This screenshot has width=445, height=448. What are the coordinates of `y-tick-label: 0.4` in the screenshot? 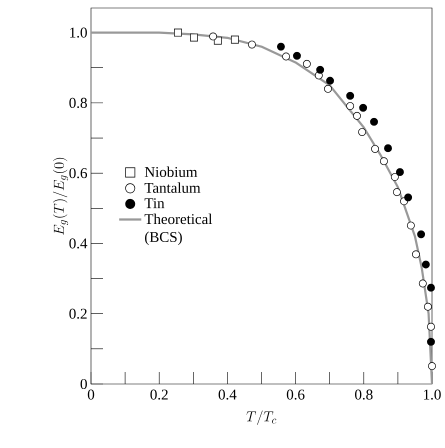 It's located at (78, 243).